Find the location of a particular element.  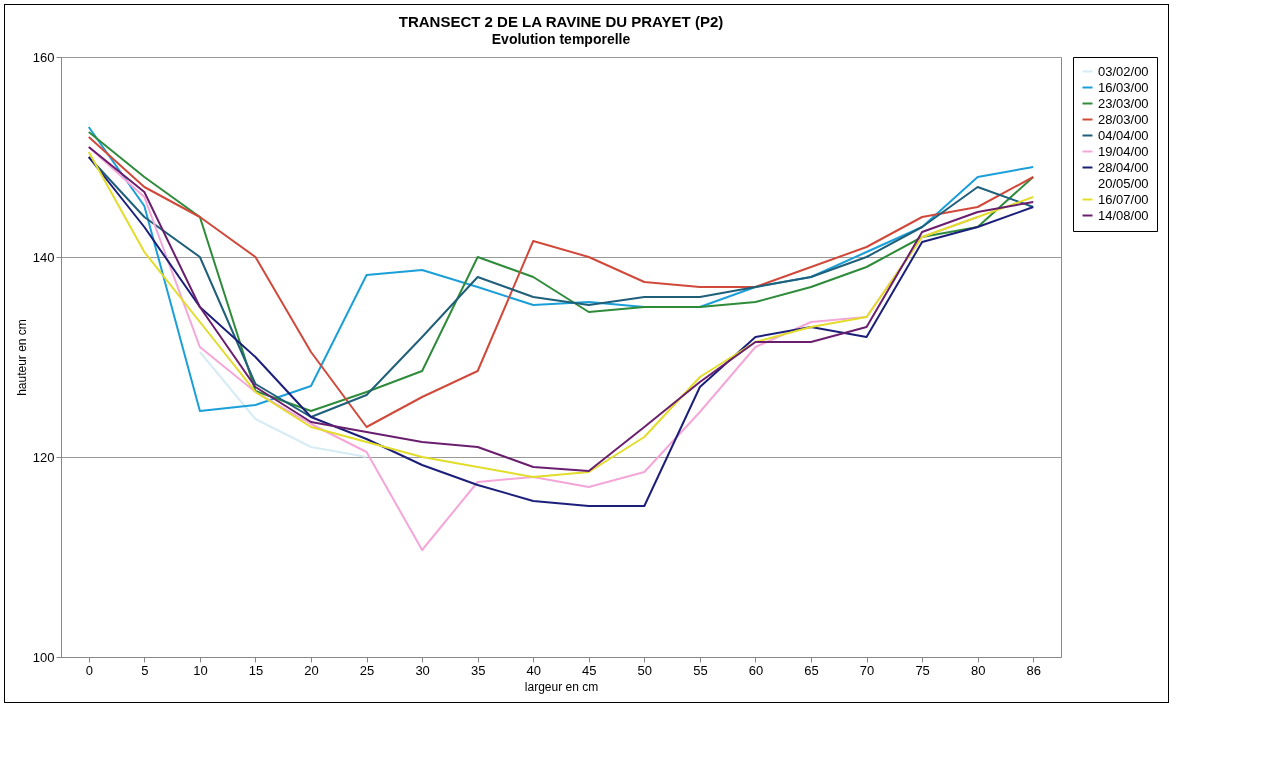

x-tick-label: 20 is located at coordinates (311, 670).